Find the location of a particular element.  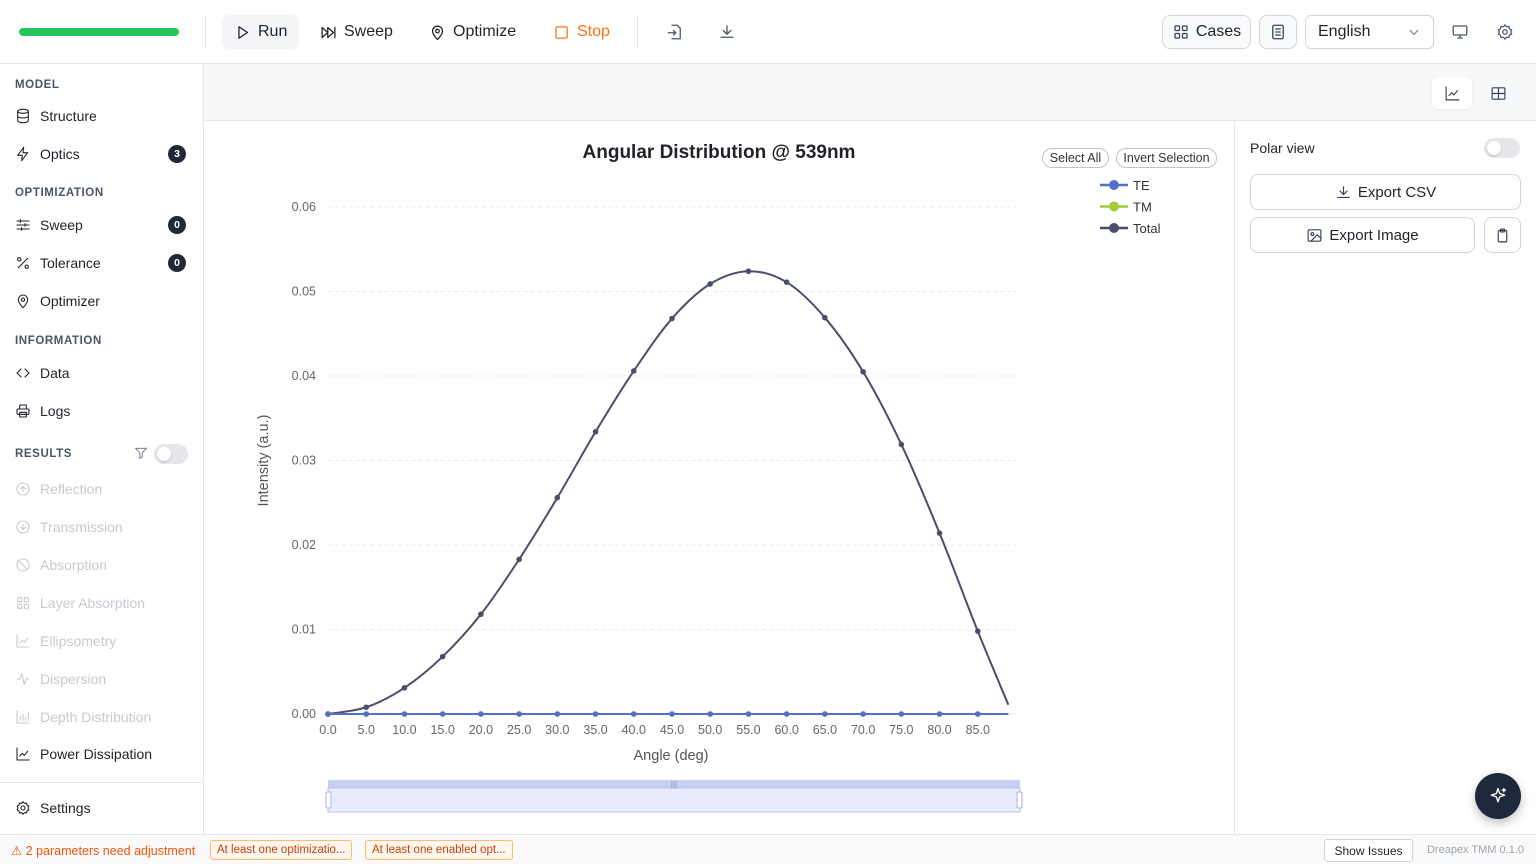

sidebar-item-depth-distribution: Depth Distribution is located at coordinates (102, 717).